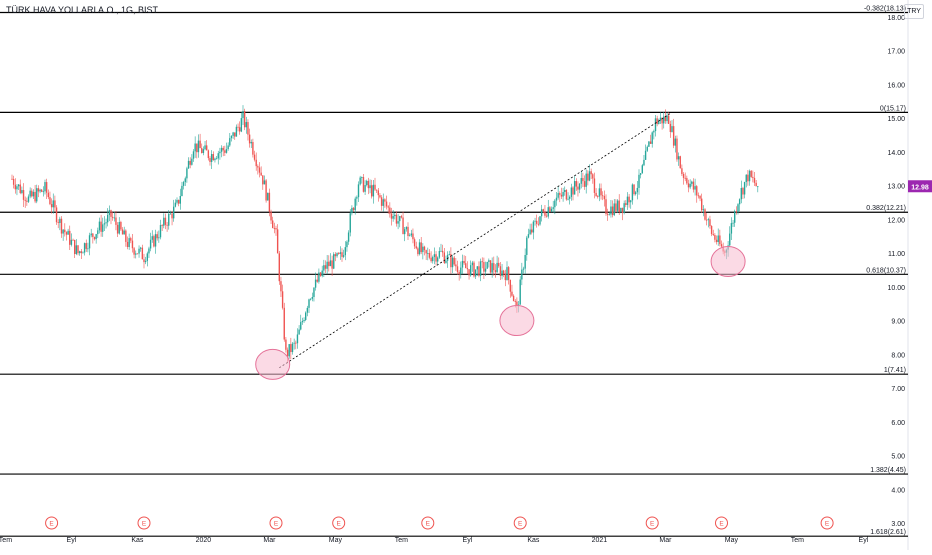 The height and width of the screenshot is (555, 932). What do you see at coordinates (898, 322) in the screenshot?
I see `y-tick-label: 9.00` at bounding box center [898, 322].